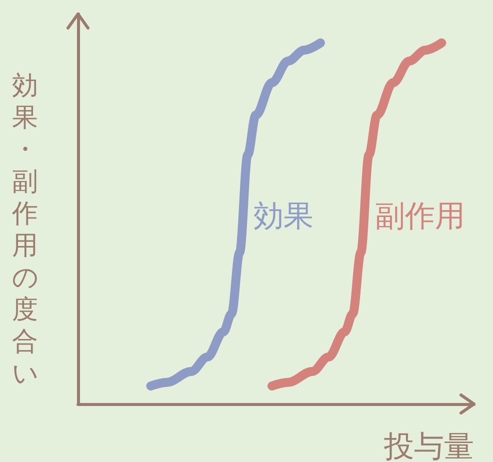  I want to click on series-label: 副作用, so click(419, 216).